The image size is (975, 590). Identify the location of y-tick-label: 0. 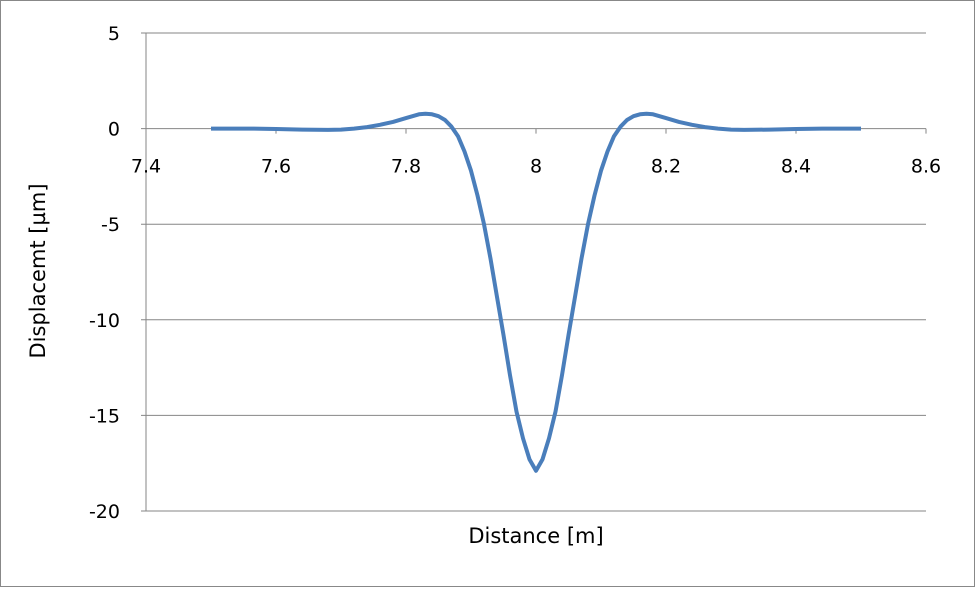
(114, 130).